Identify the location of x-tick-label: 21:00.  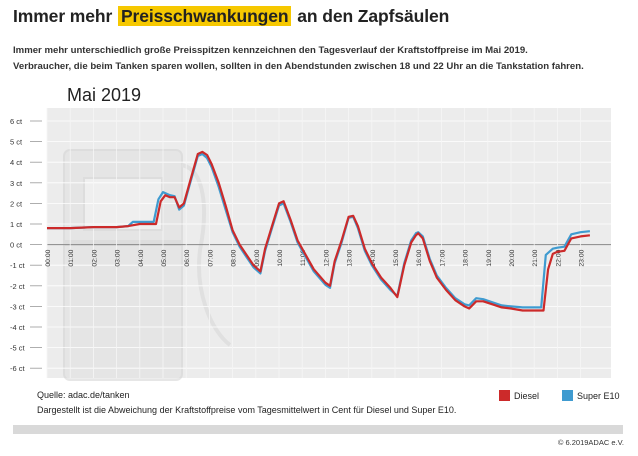
(535, 257).